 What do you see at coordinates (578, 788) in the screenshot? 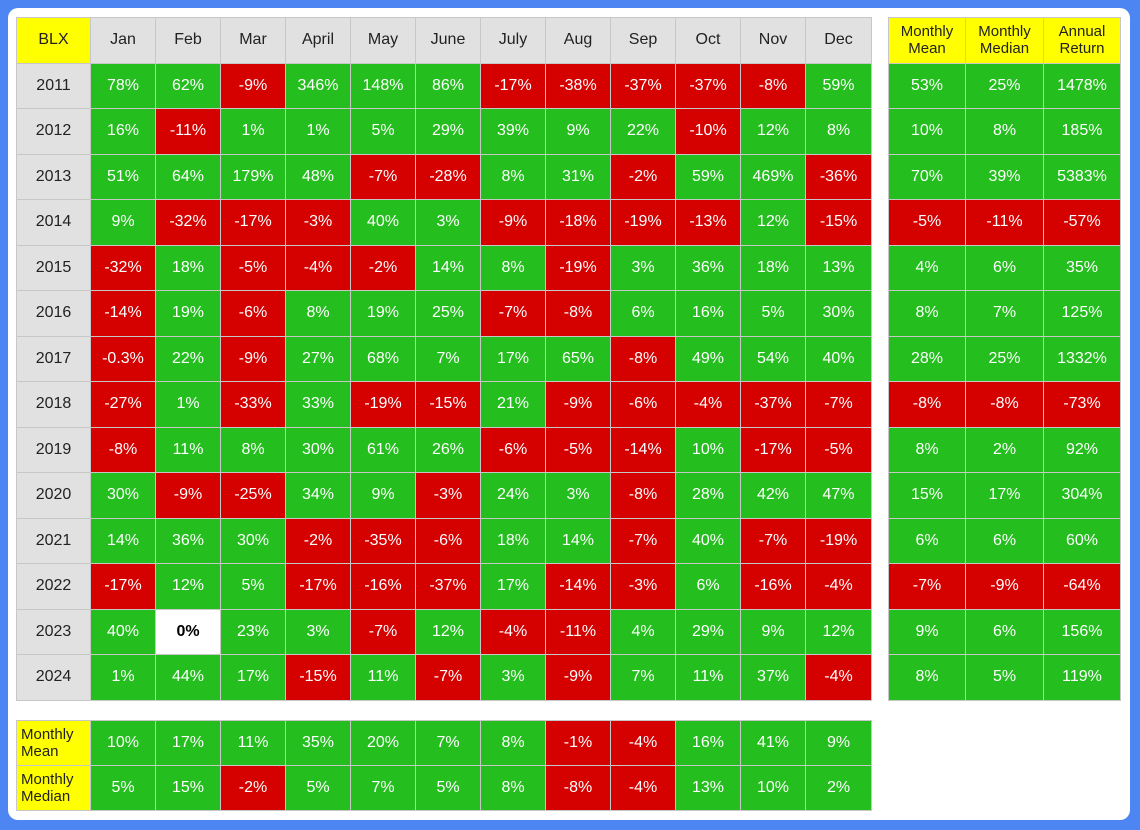
I see `footer-cell: -8%` at bounding box center [578, 788].